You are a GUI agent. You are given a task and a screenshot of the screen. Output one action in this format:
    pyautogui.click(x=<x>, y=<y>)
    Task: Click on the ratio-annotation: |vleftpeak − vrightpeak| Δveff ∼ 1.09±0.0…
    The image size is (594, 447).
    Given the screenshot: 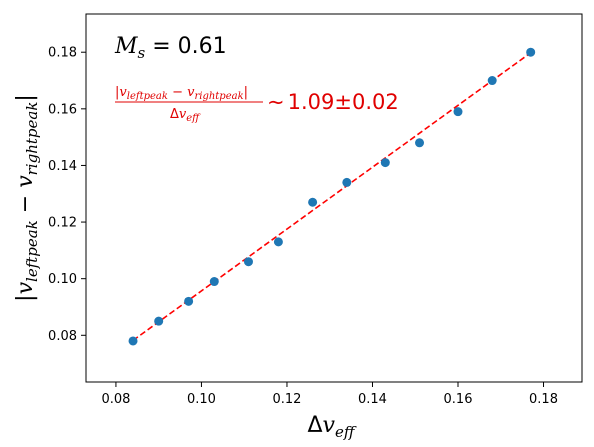 What is the action you would take?
    pyautogui.click(x=257, y=104)
    